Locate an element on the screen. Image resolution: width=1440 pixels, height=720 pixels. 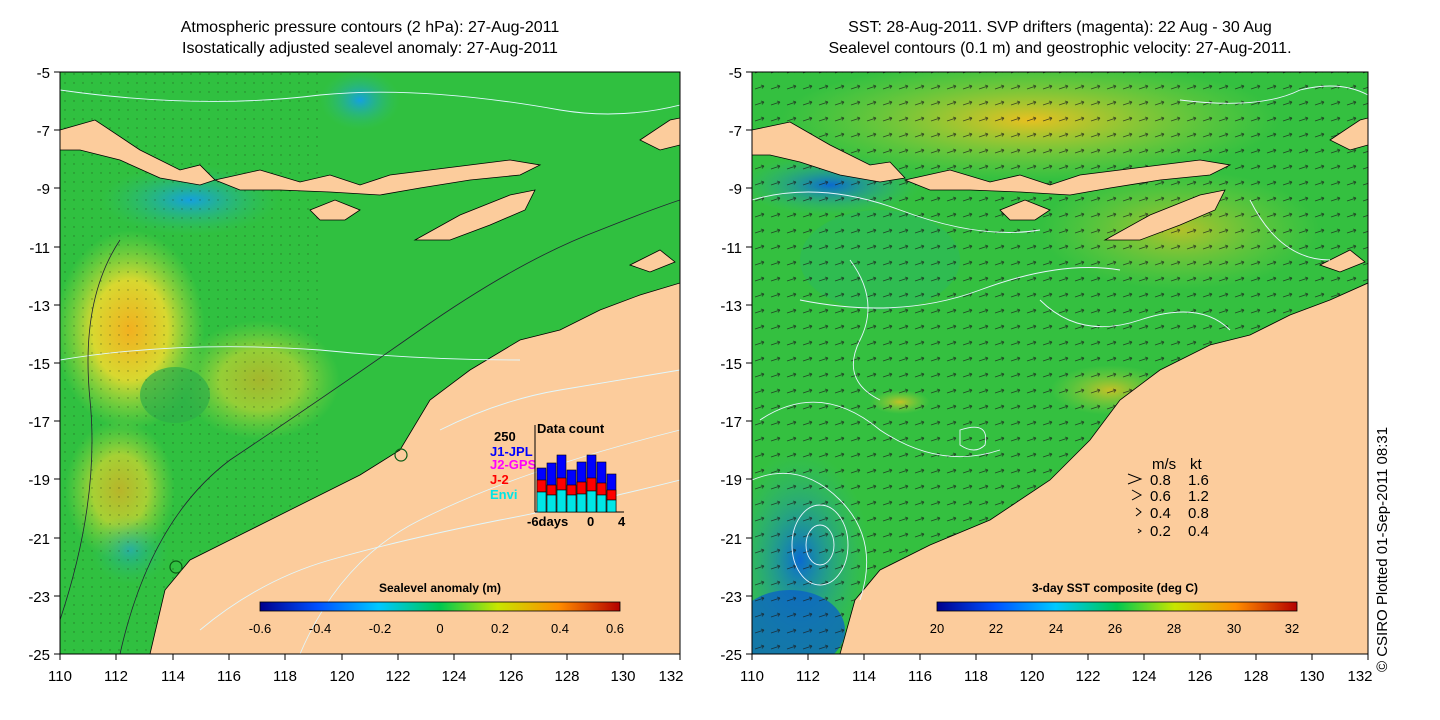
left-xtick: 112 is located at coordinates (116, 676).